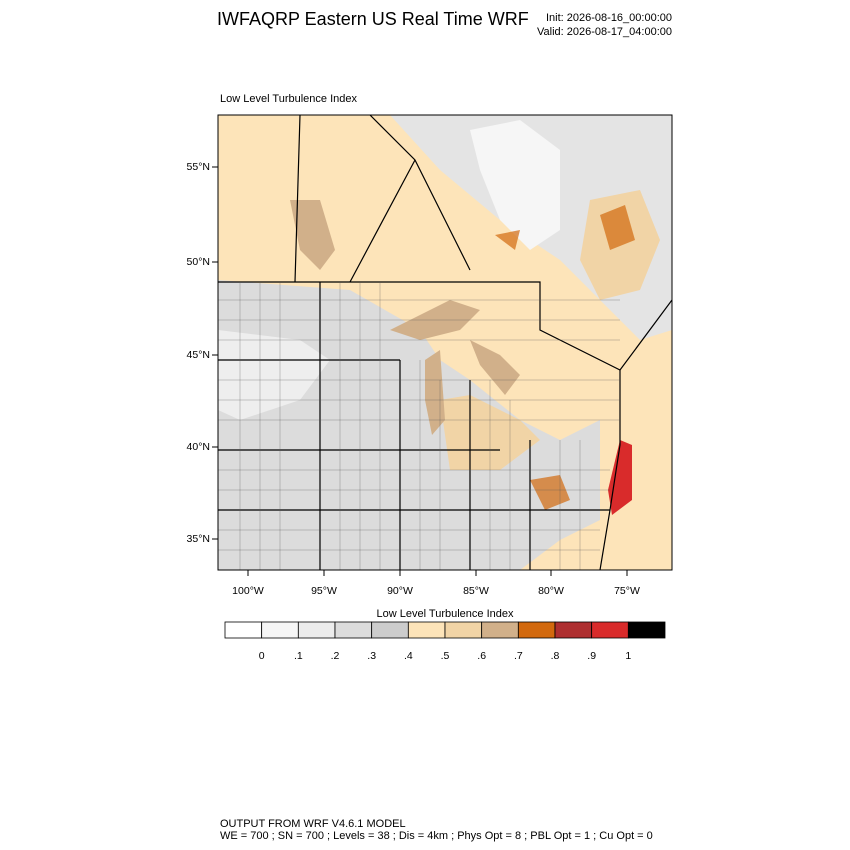  What do you see at coordinates (551, 591) in the screenshot?
I see `lon-label: 80°W` at bounding box center [551, 591].